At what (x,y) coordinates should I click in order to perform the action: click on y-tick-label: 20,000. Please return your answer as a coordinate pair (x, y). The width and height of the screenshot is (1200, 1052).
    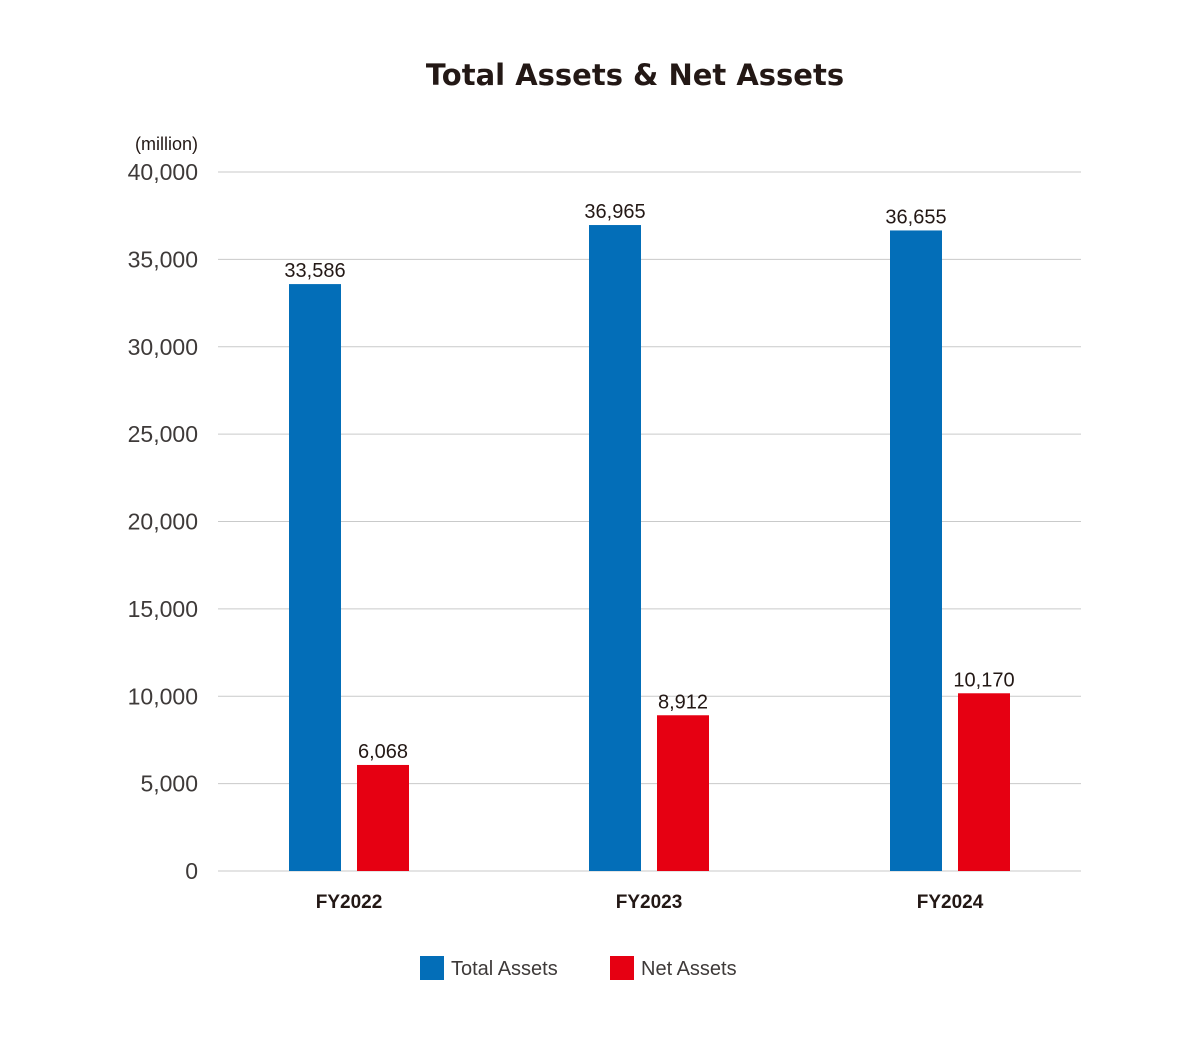
    Looking at the image, I should click on (163, 522).